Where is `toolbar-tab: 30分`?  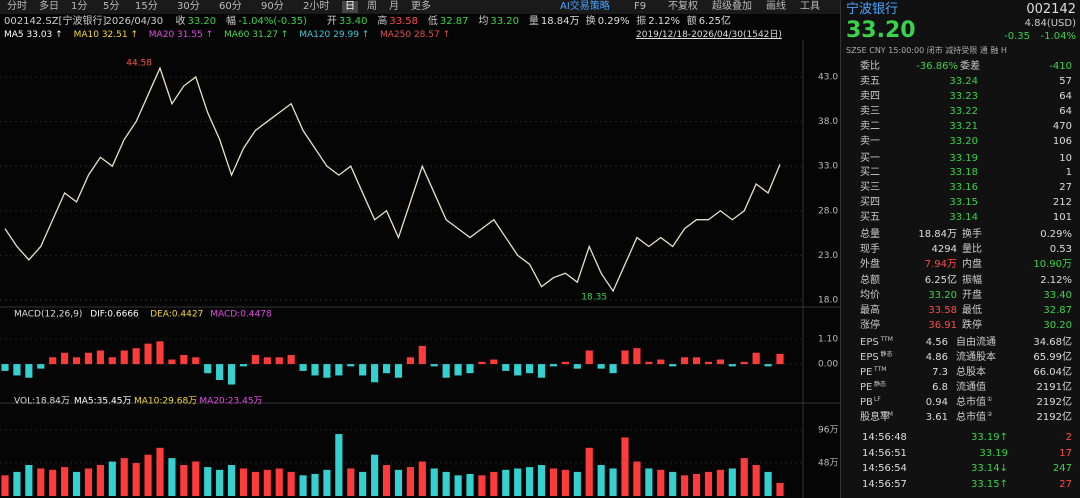
toolbar-tab: 30分 is located at coordinates (188, 6).